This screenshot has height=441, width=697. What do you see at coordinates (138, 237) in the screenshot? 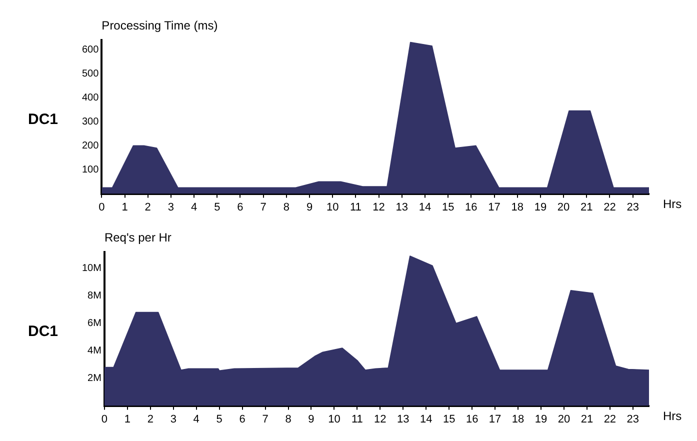
I see `chart-title: Req's per Hr` at bounding box center [138, 237].